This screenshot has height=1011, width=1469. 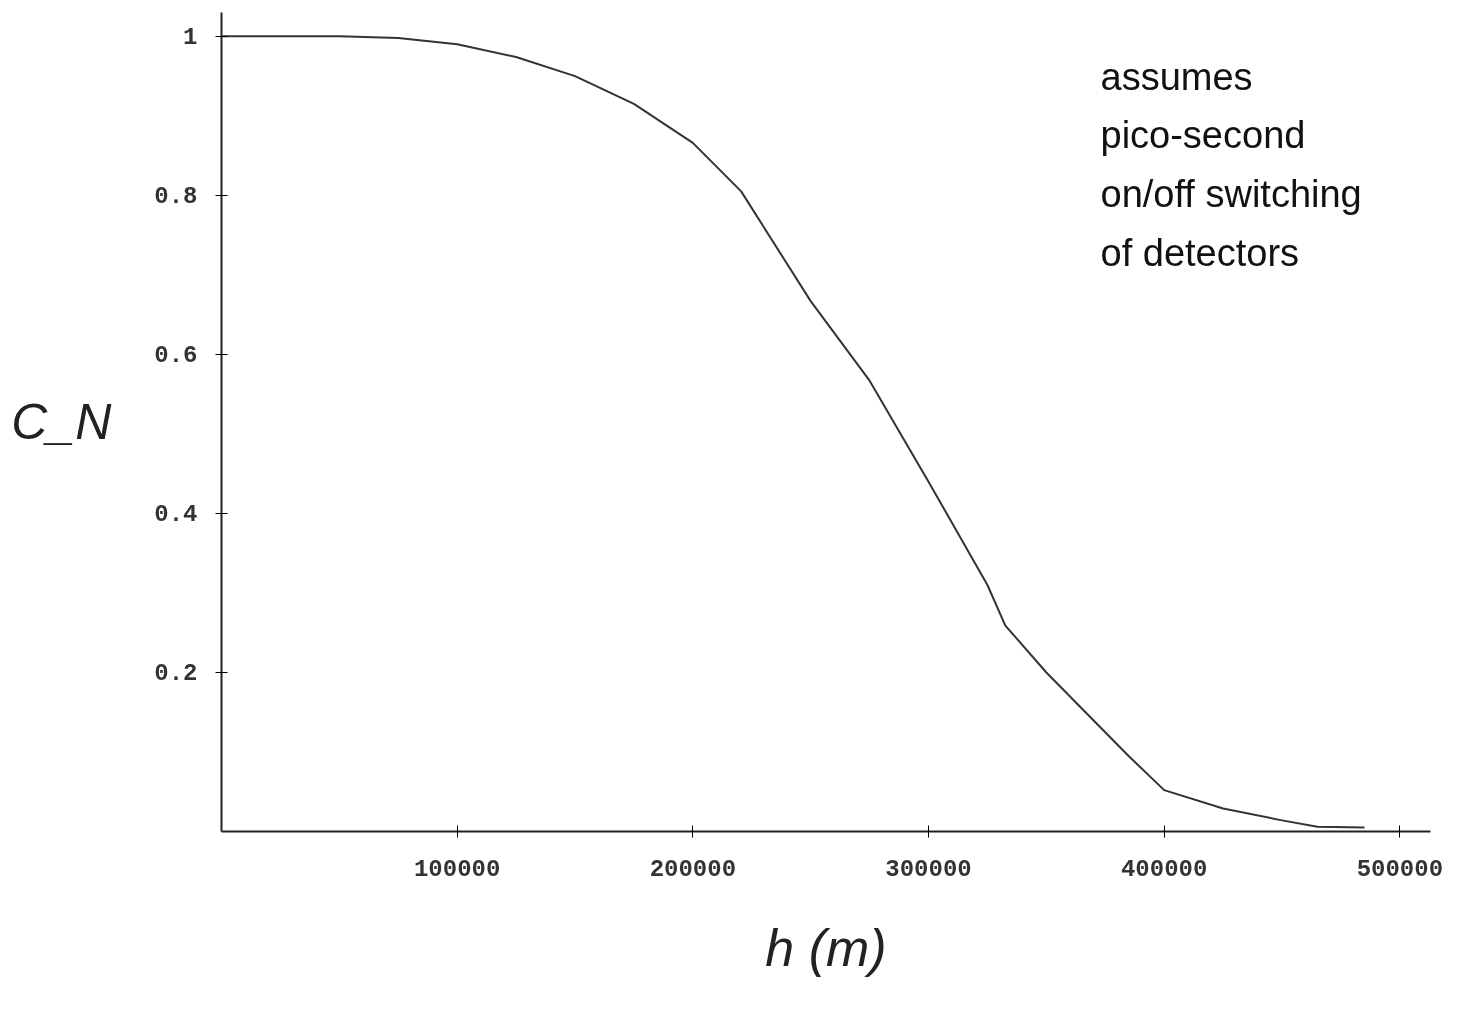 I want to click on y-tick-label: 0.4, so click(x=176, y=515).